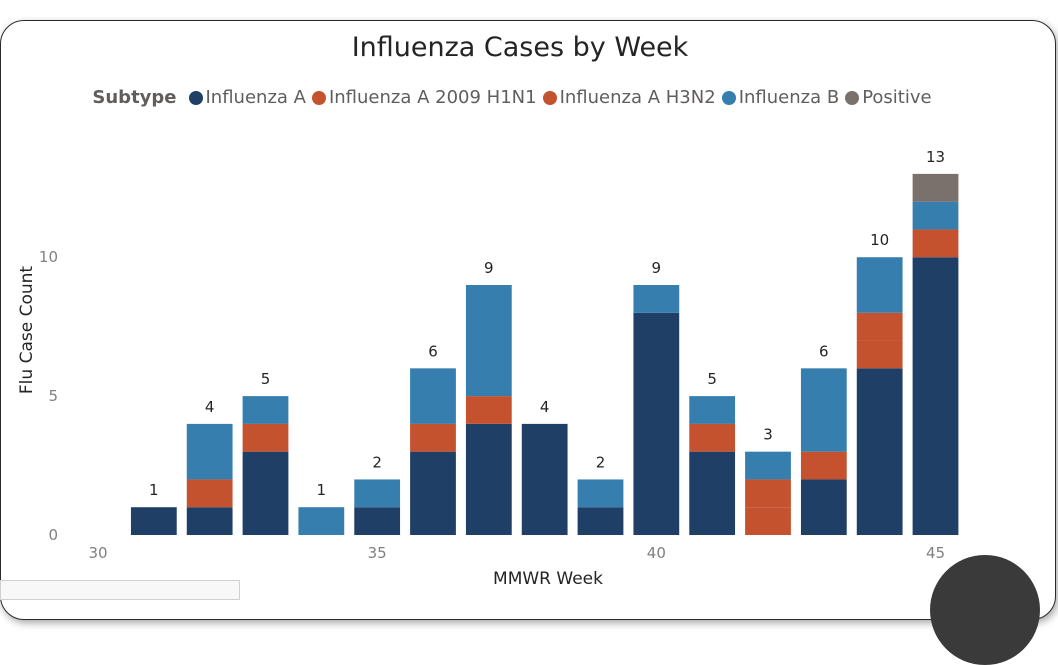  Describe the element at coordinates (255, 97) in the screenshot. I see `legend-label: Influenza A` at that location.